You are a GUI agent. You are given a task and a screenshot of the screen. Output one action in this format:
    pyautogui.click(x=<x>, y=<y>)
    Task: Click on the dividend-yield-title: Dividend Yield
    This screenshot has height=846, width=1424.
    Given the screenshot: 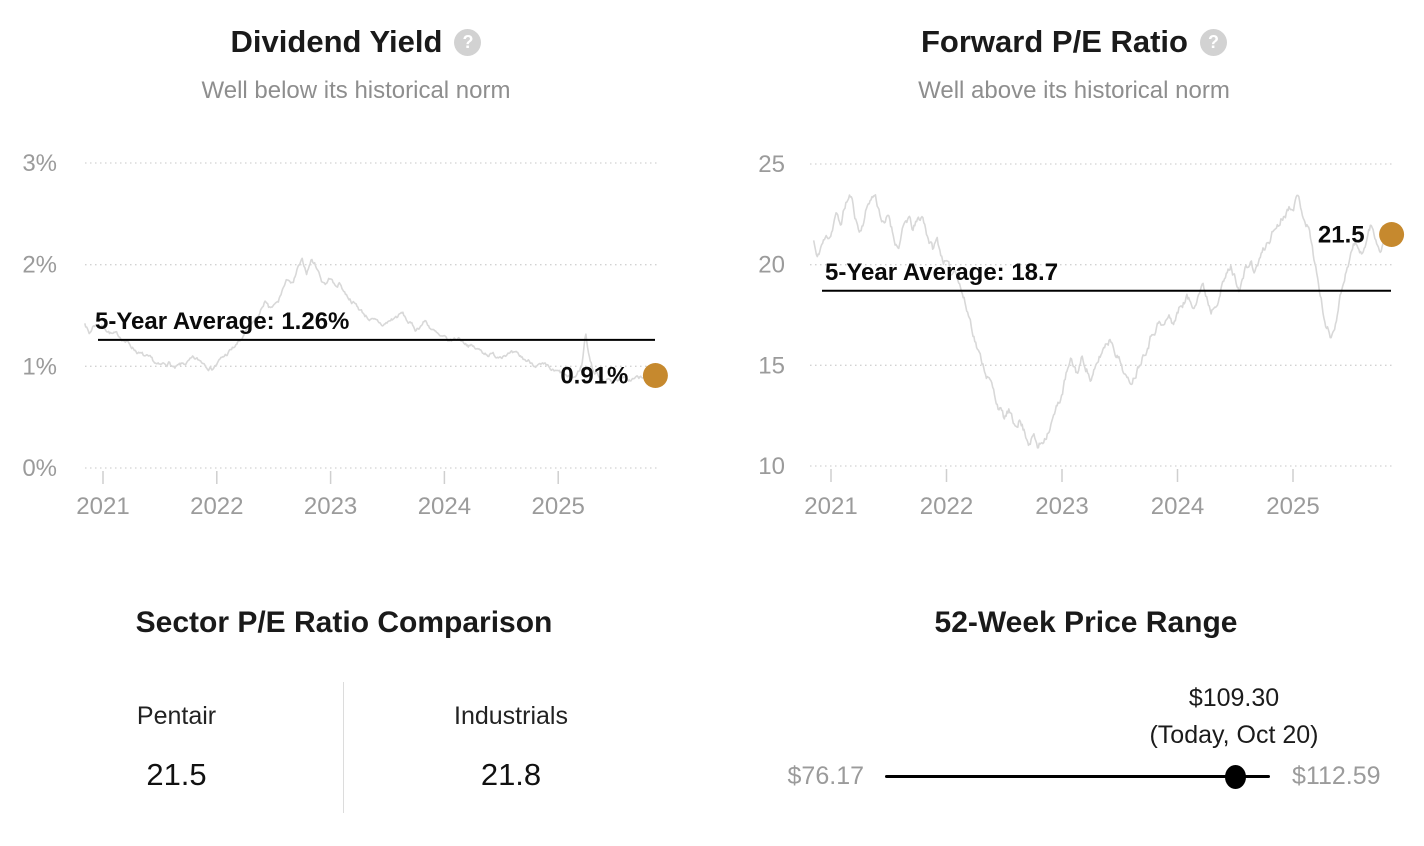 What is the action you would take?
    pyautogui.click(x=336, y=41)
    